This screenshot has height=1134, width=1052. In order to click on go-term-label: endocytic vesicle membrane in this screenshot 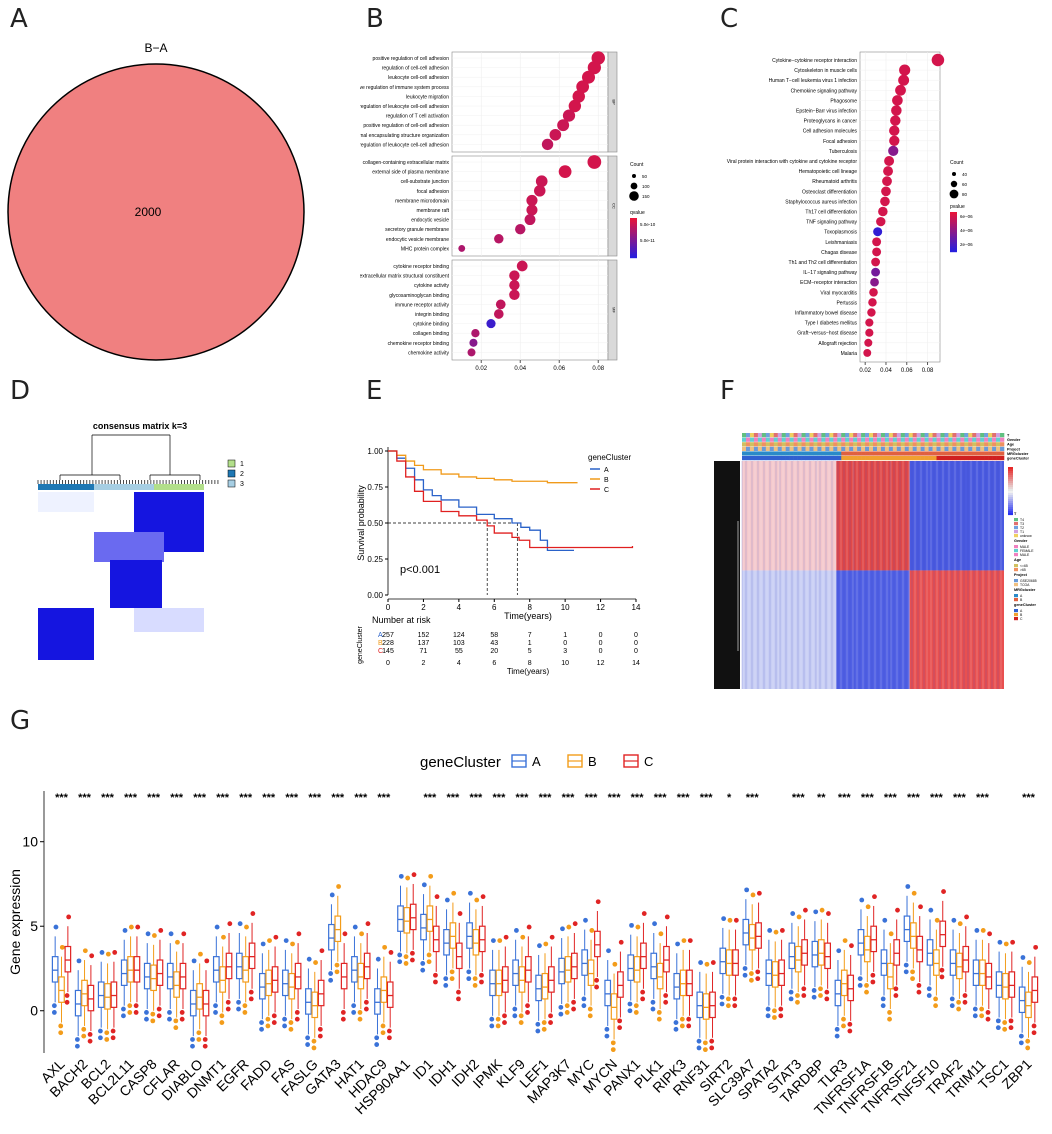, I will do `click(417, 240)`.